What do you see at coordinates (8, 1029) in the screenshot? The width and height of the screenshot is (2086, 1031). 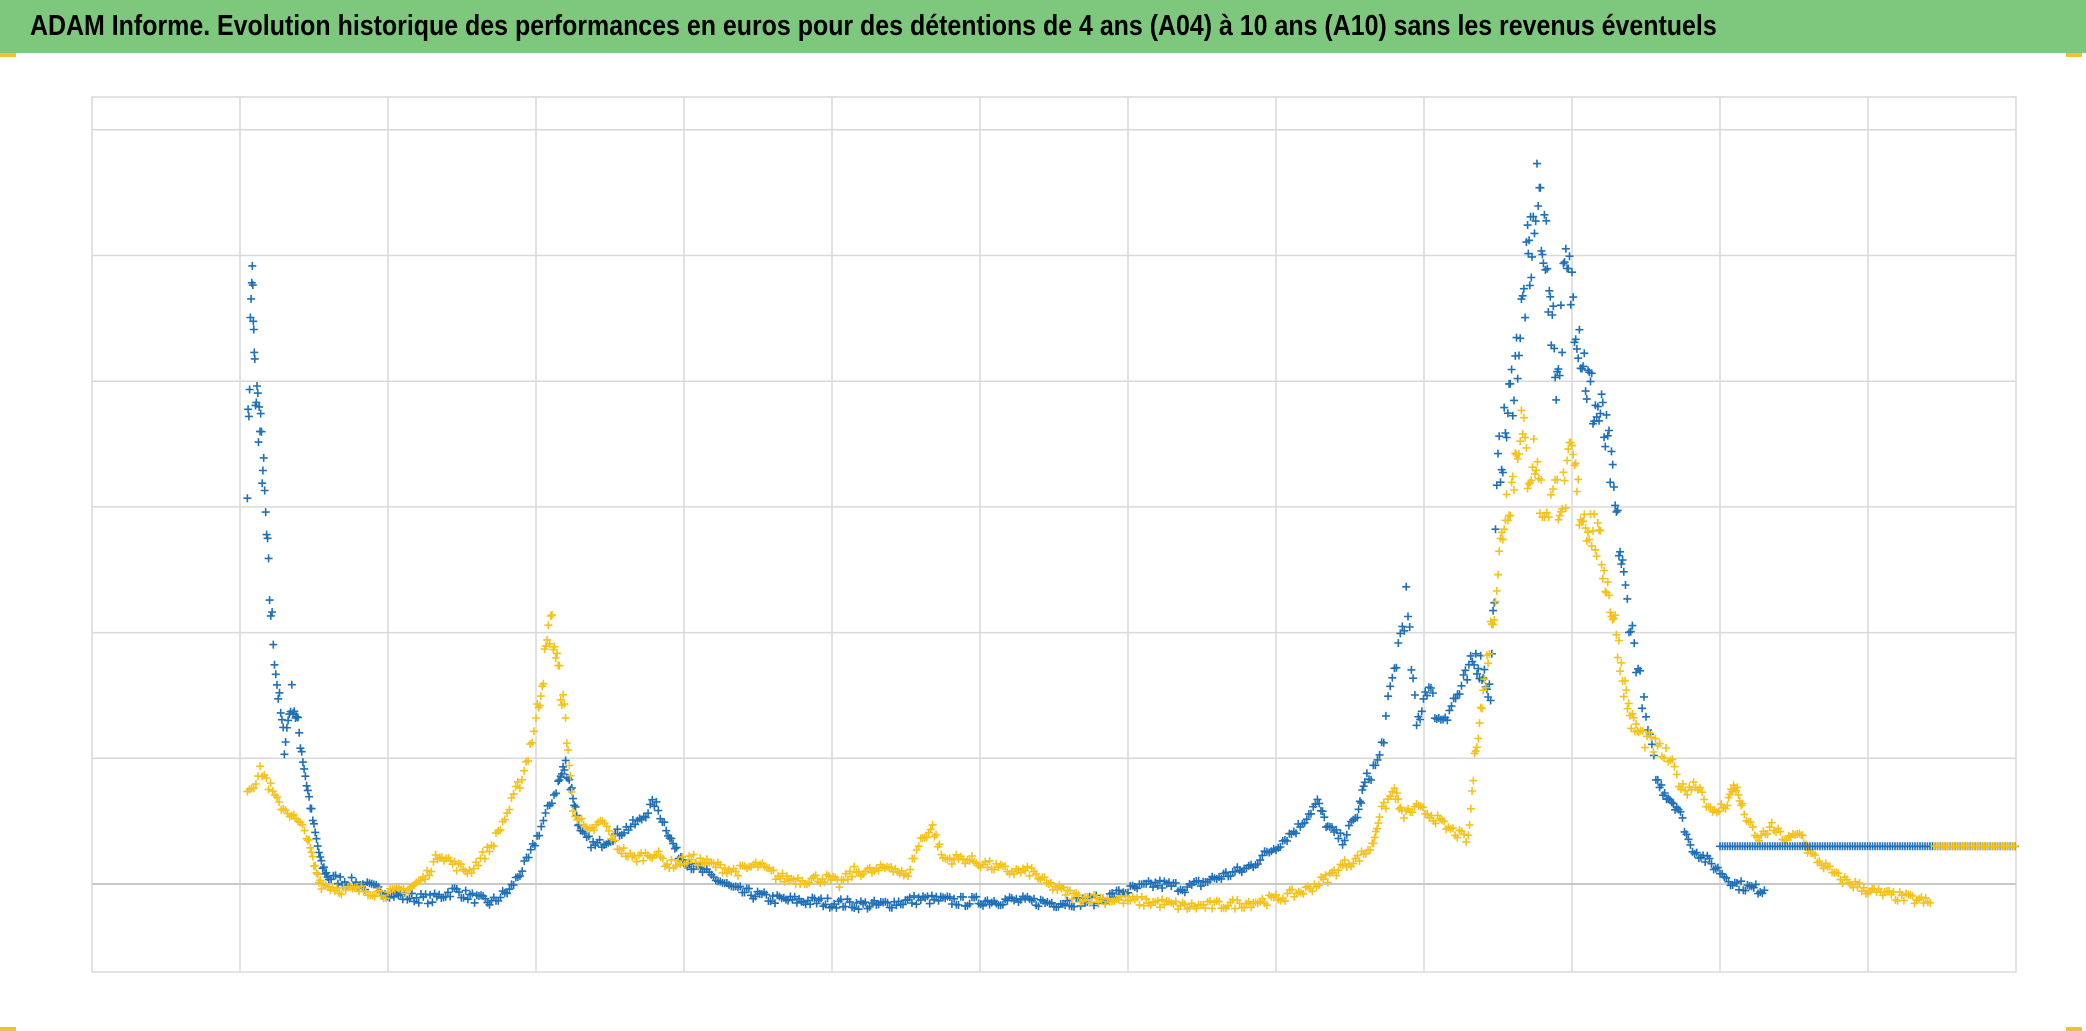 I see `corner-mark-bottom-left` at bounding box center [8, 1029].